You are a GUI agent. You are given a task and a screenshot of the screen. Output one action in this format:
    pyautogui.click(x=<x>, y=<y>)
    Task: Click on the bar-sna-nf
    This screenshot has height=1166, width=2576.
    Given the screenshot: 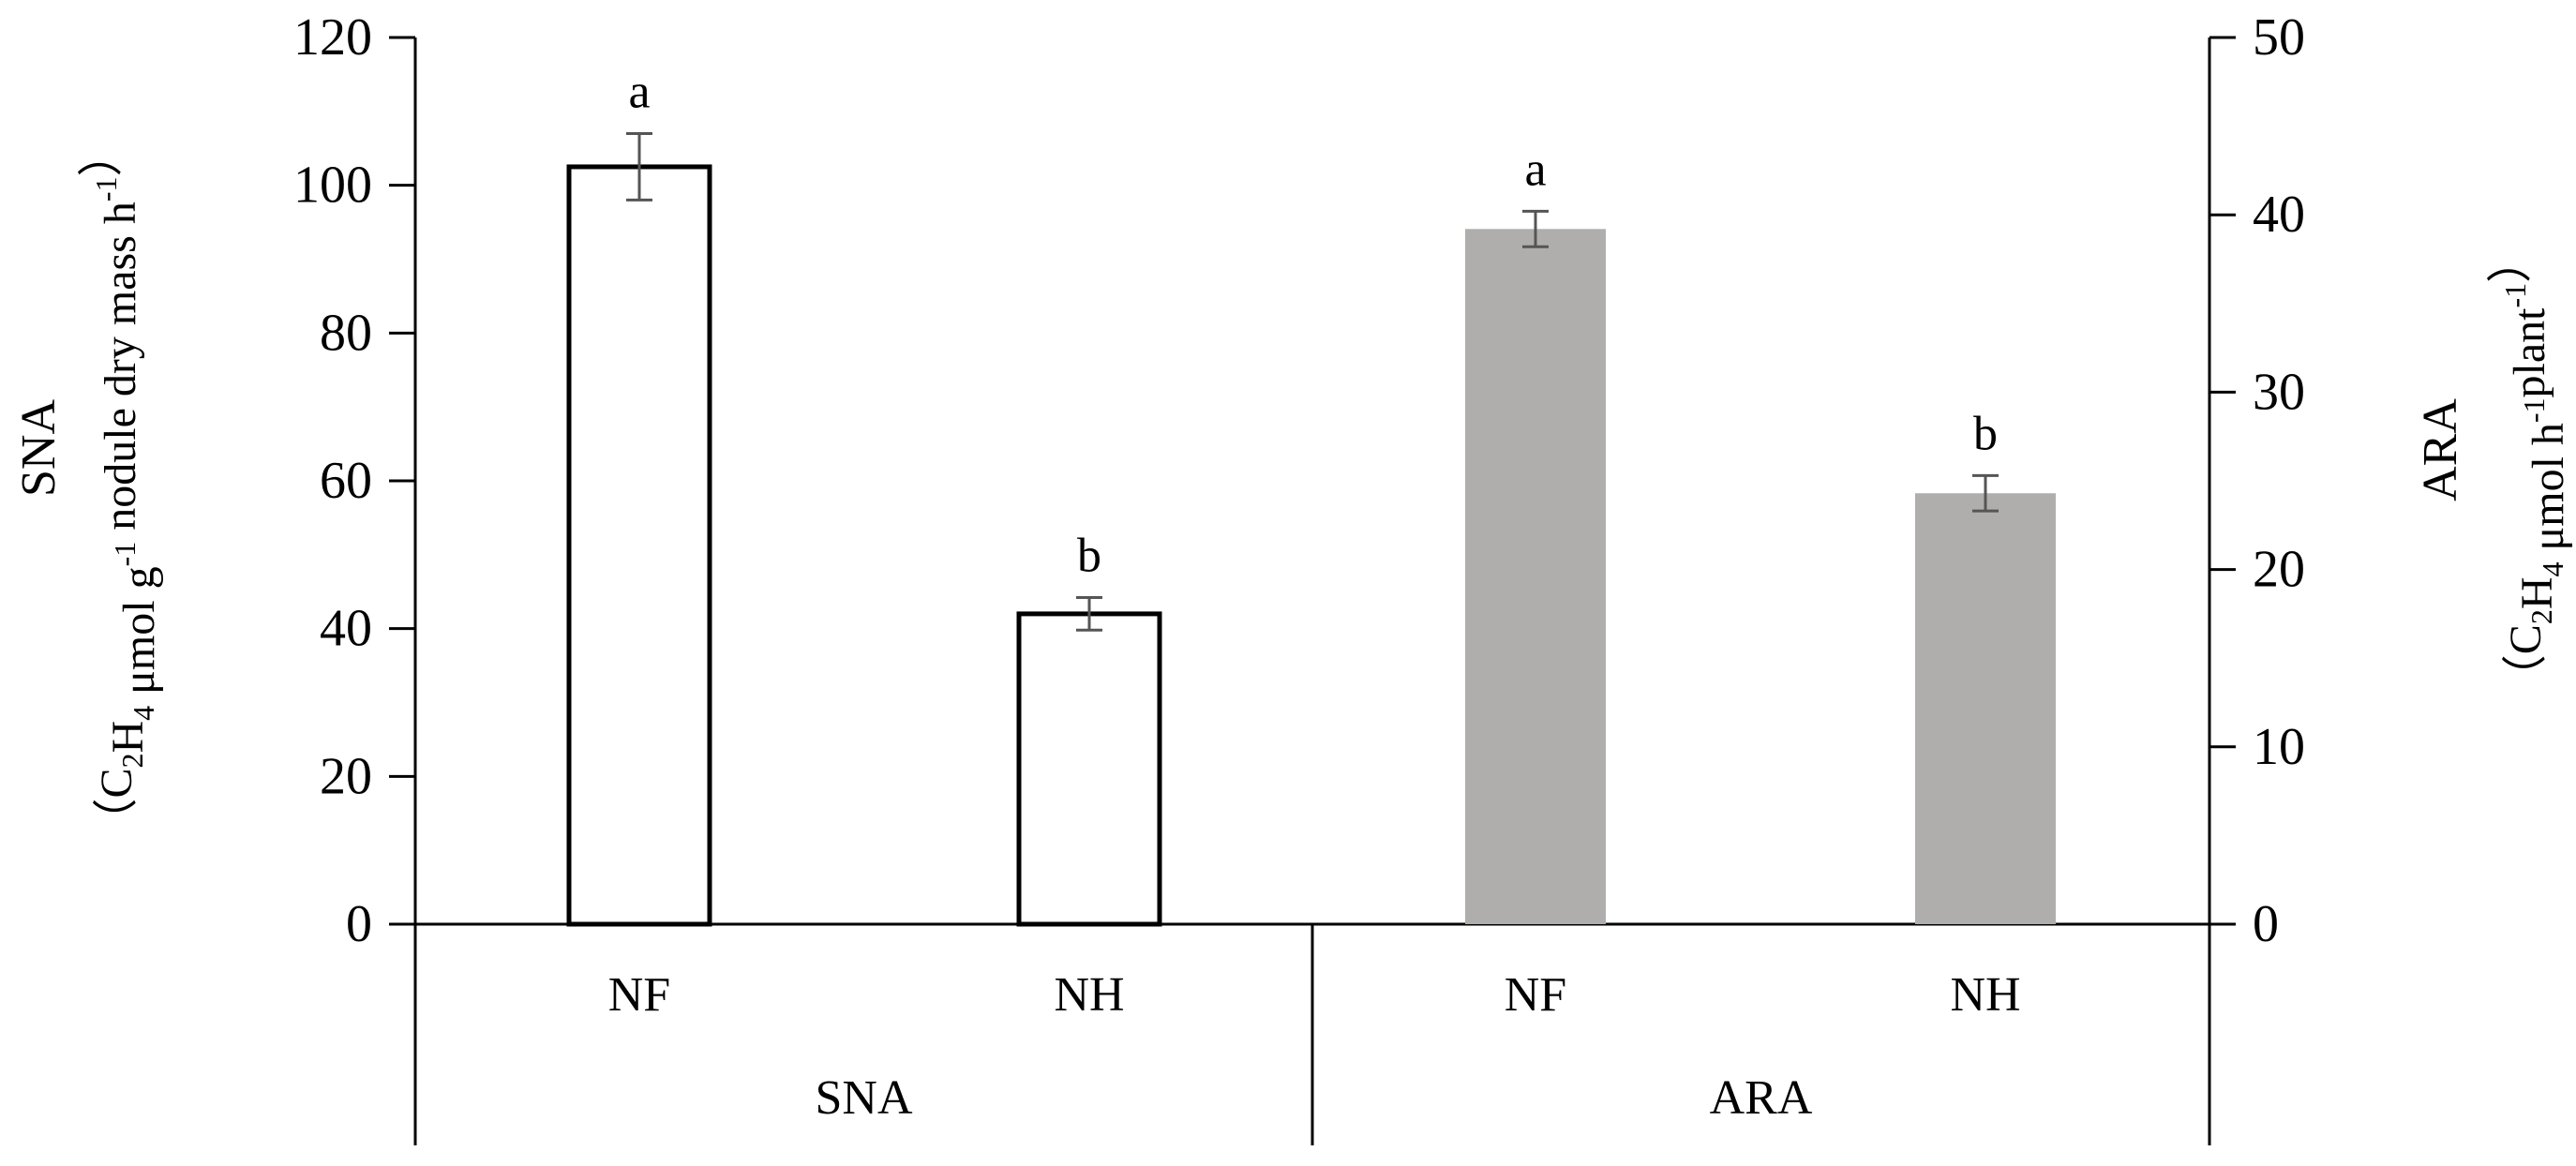 What is the action you would take?
    pyautogui.click(x=639, y=545)
    